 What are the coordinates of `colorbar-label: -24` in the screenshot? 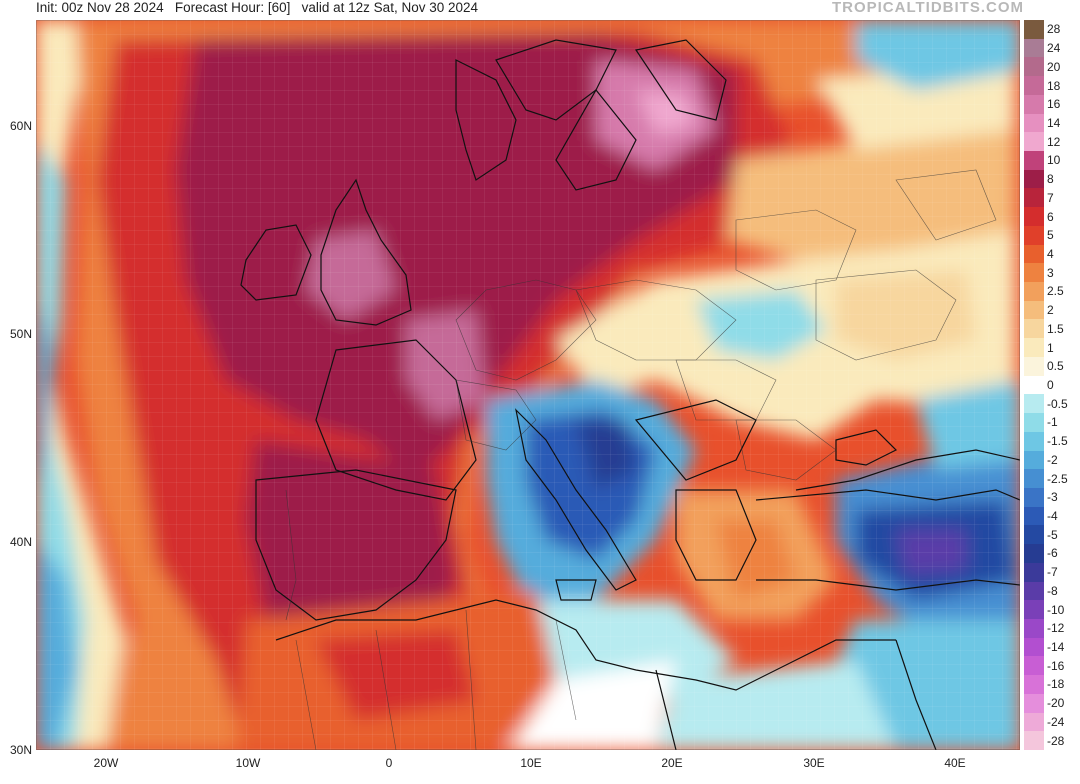 It's located at (1056, 721).